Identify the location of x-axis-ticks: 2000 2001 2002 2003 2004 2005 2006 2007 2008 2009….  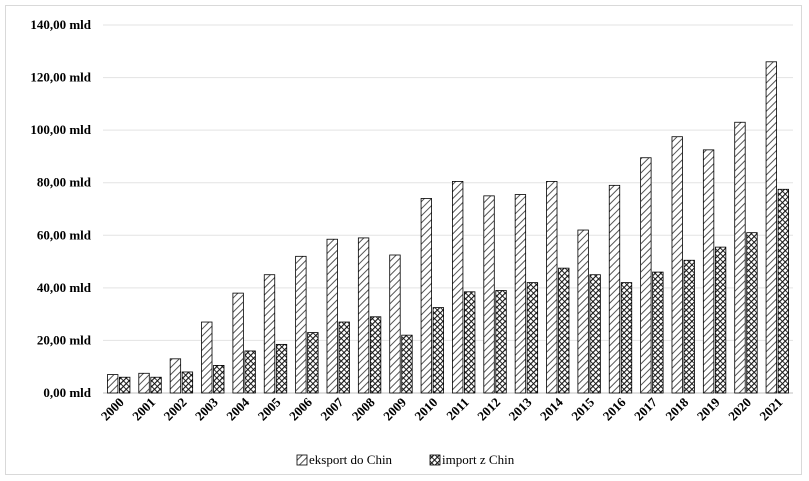
(442, 408).